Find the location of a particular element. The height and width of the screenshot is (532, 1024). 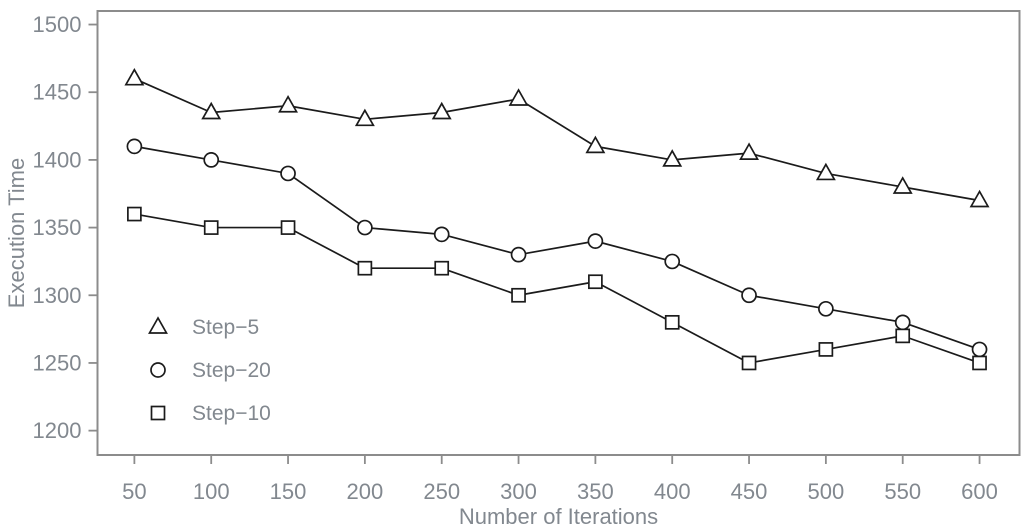

y-tick-label: 1300 is located at coordinates (57, 295).